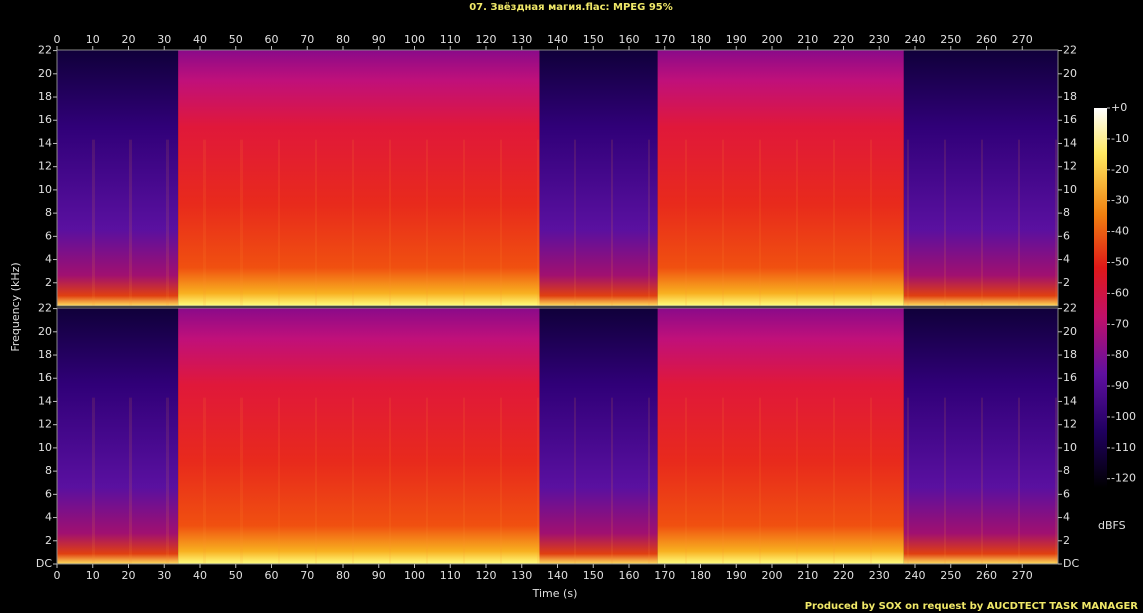 Image resolution: width=1143 pixels, height=613 pixels. Describe the element at coordinates (1123, 416) in the screenshot. I see `colorbar-tick-label: -100` at that location.